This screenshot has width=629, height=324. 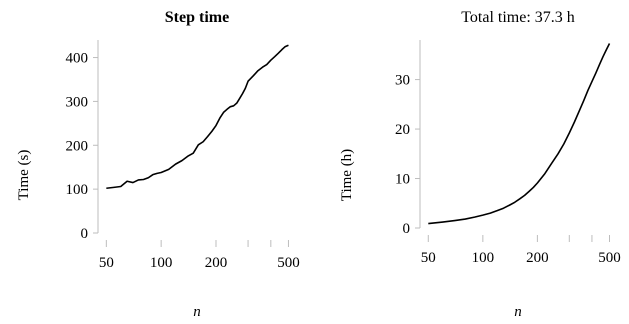 What do you see at coordinates (197, 17) in the screenshot?
I see `step-time-title: Step time` at bounding box center [197, 17].